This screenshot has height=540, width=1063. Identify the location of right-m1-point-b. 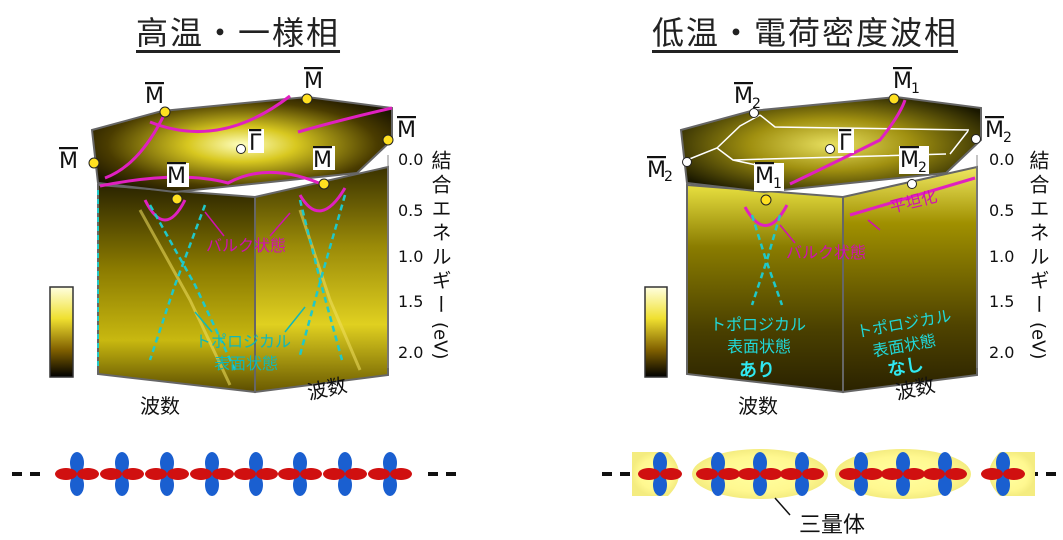
(766, 200).